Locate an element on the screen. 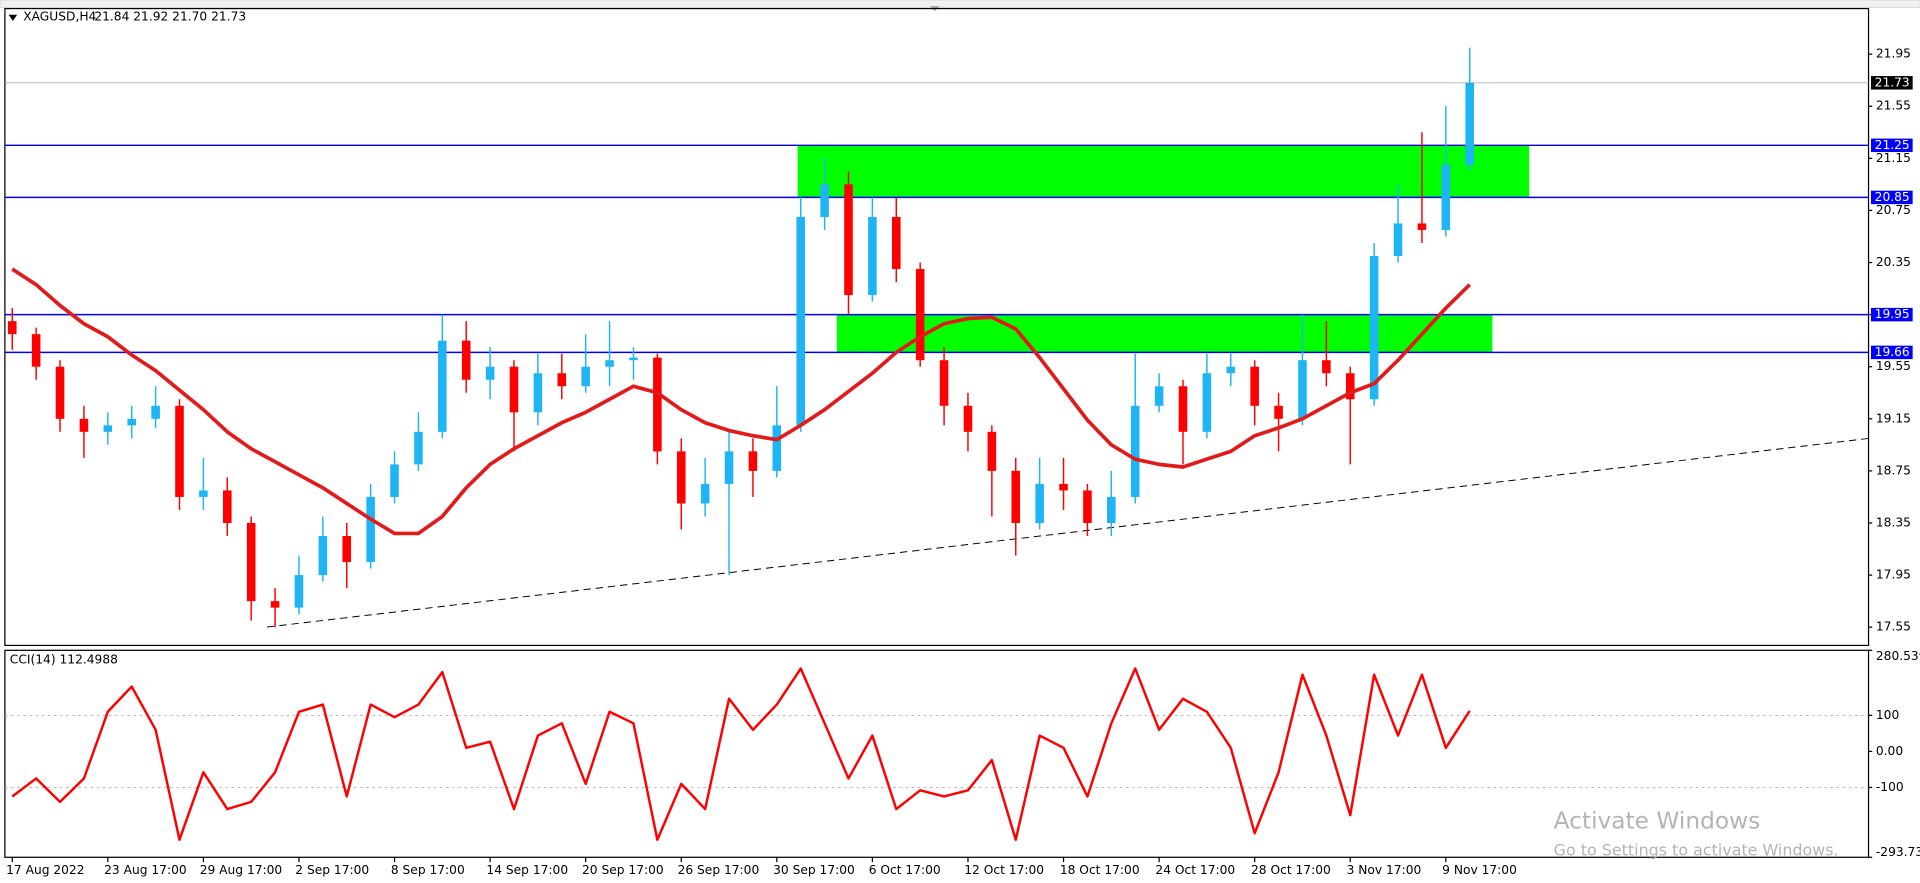 The width and height of the screenshot is (1920, 883). x-tick-label: 23 Aug 17:00 is located at coordinates (145, 870).